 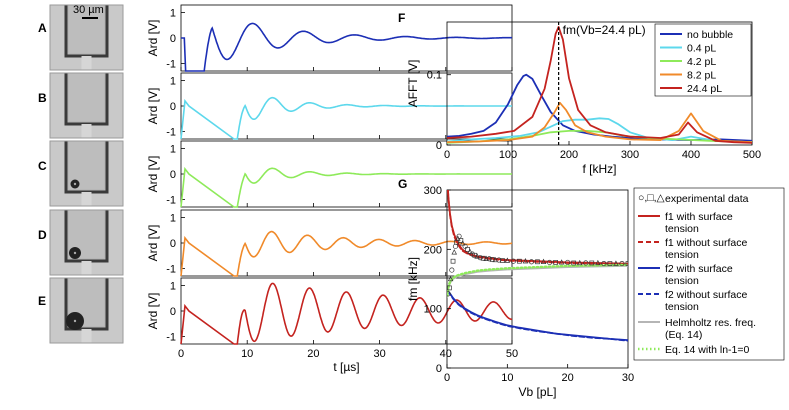 What do you see at coordinates (569, 155) in the screenshot?
I see `x-tick-label: 200` at bounding box center [569, 155].